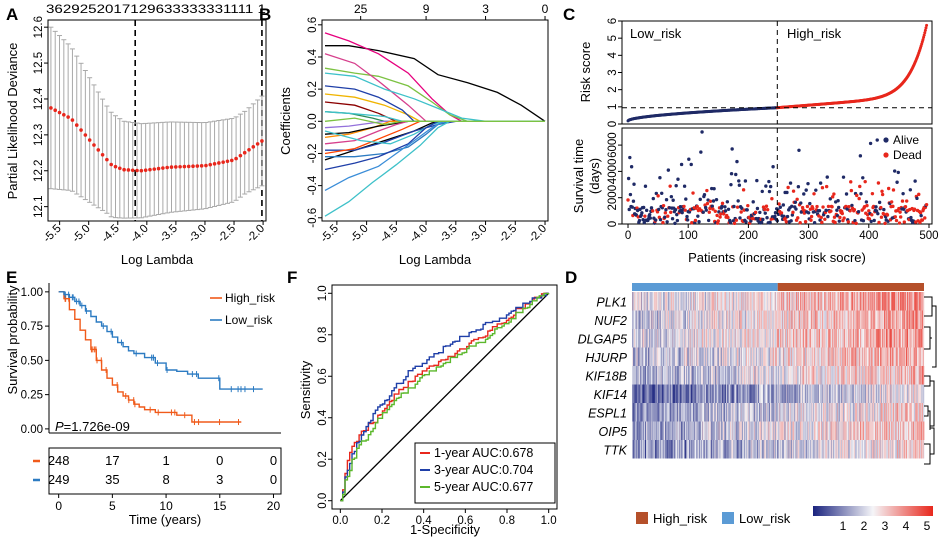 The width and height of the screenshot is (941, 539). I want to click on panel-label-d: D, so click(571, 277).